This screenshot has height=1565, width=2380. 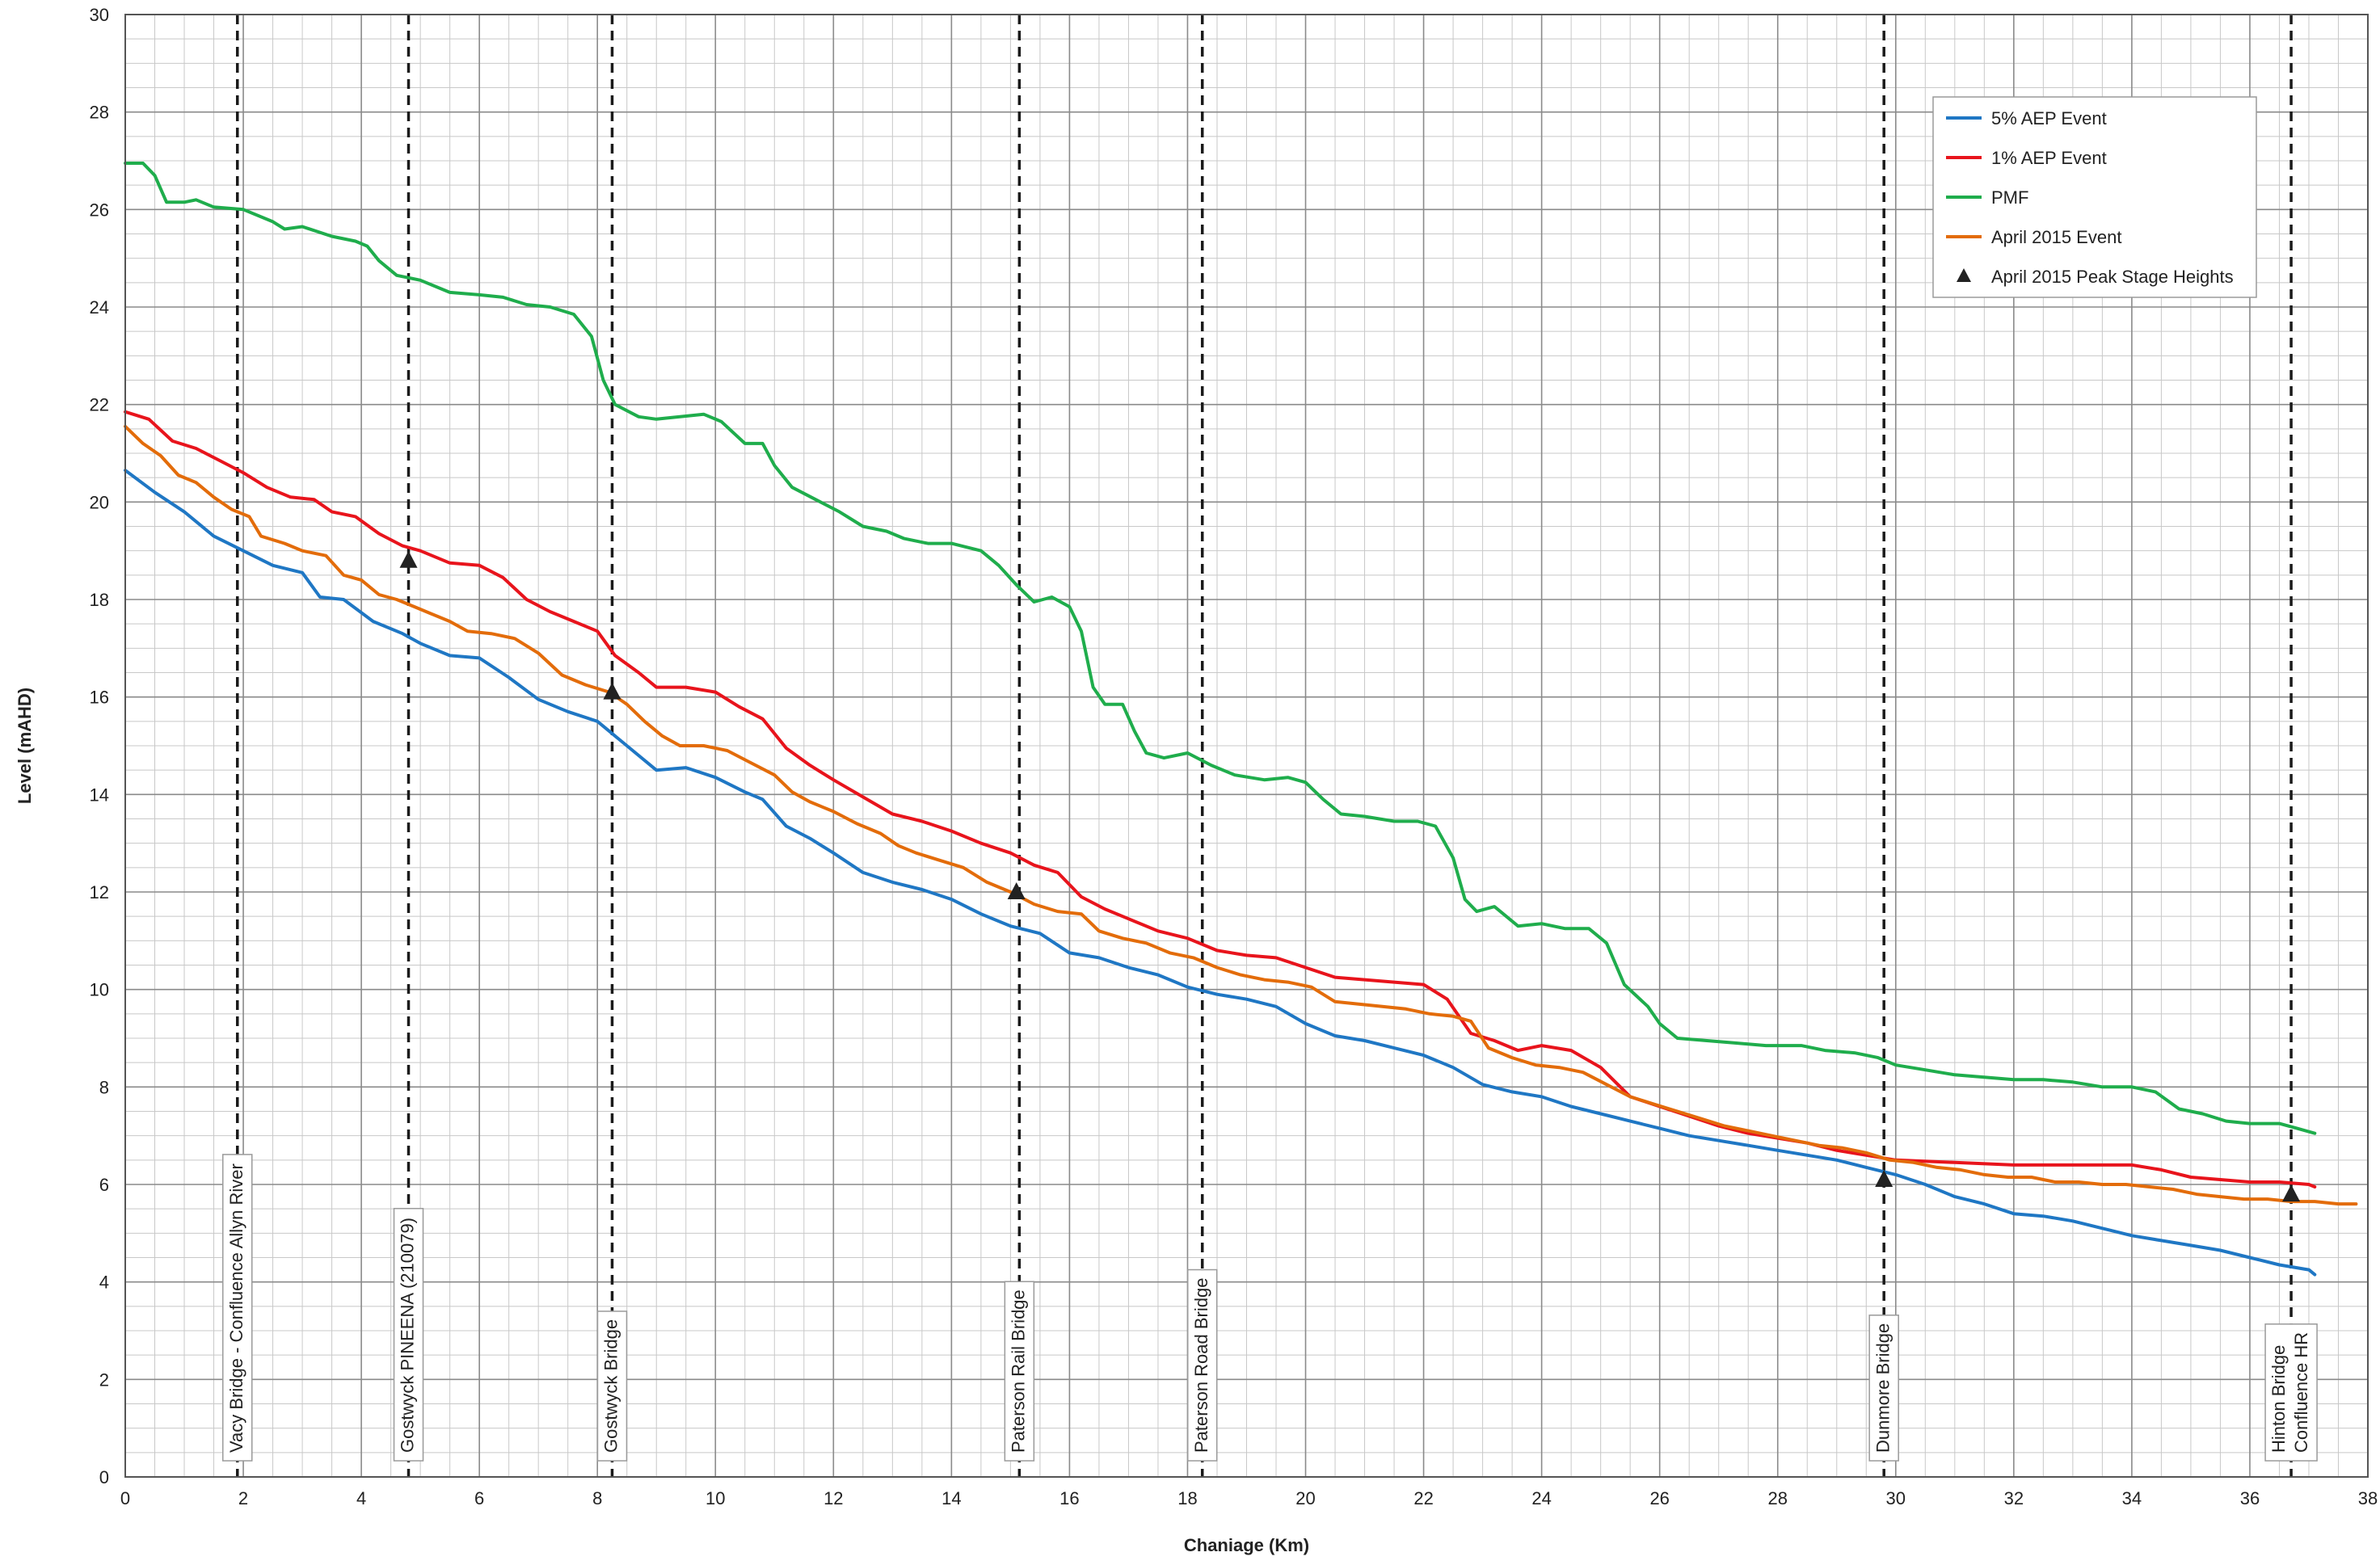 I want to click on legend-label: April 2015 Event, so click(x=2056, y=237).